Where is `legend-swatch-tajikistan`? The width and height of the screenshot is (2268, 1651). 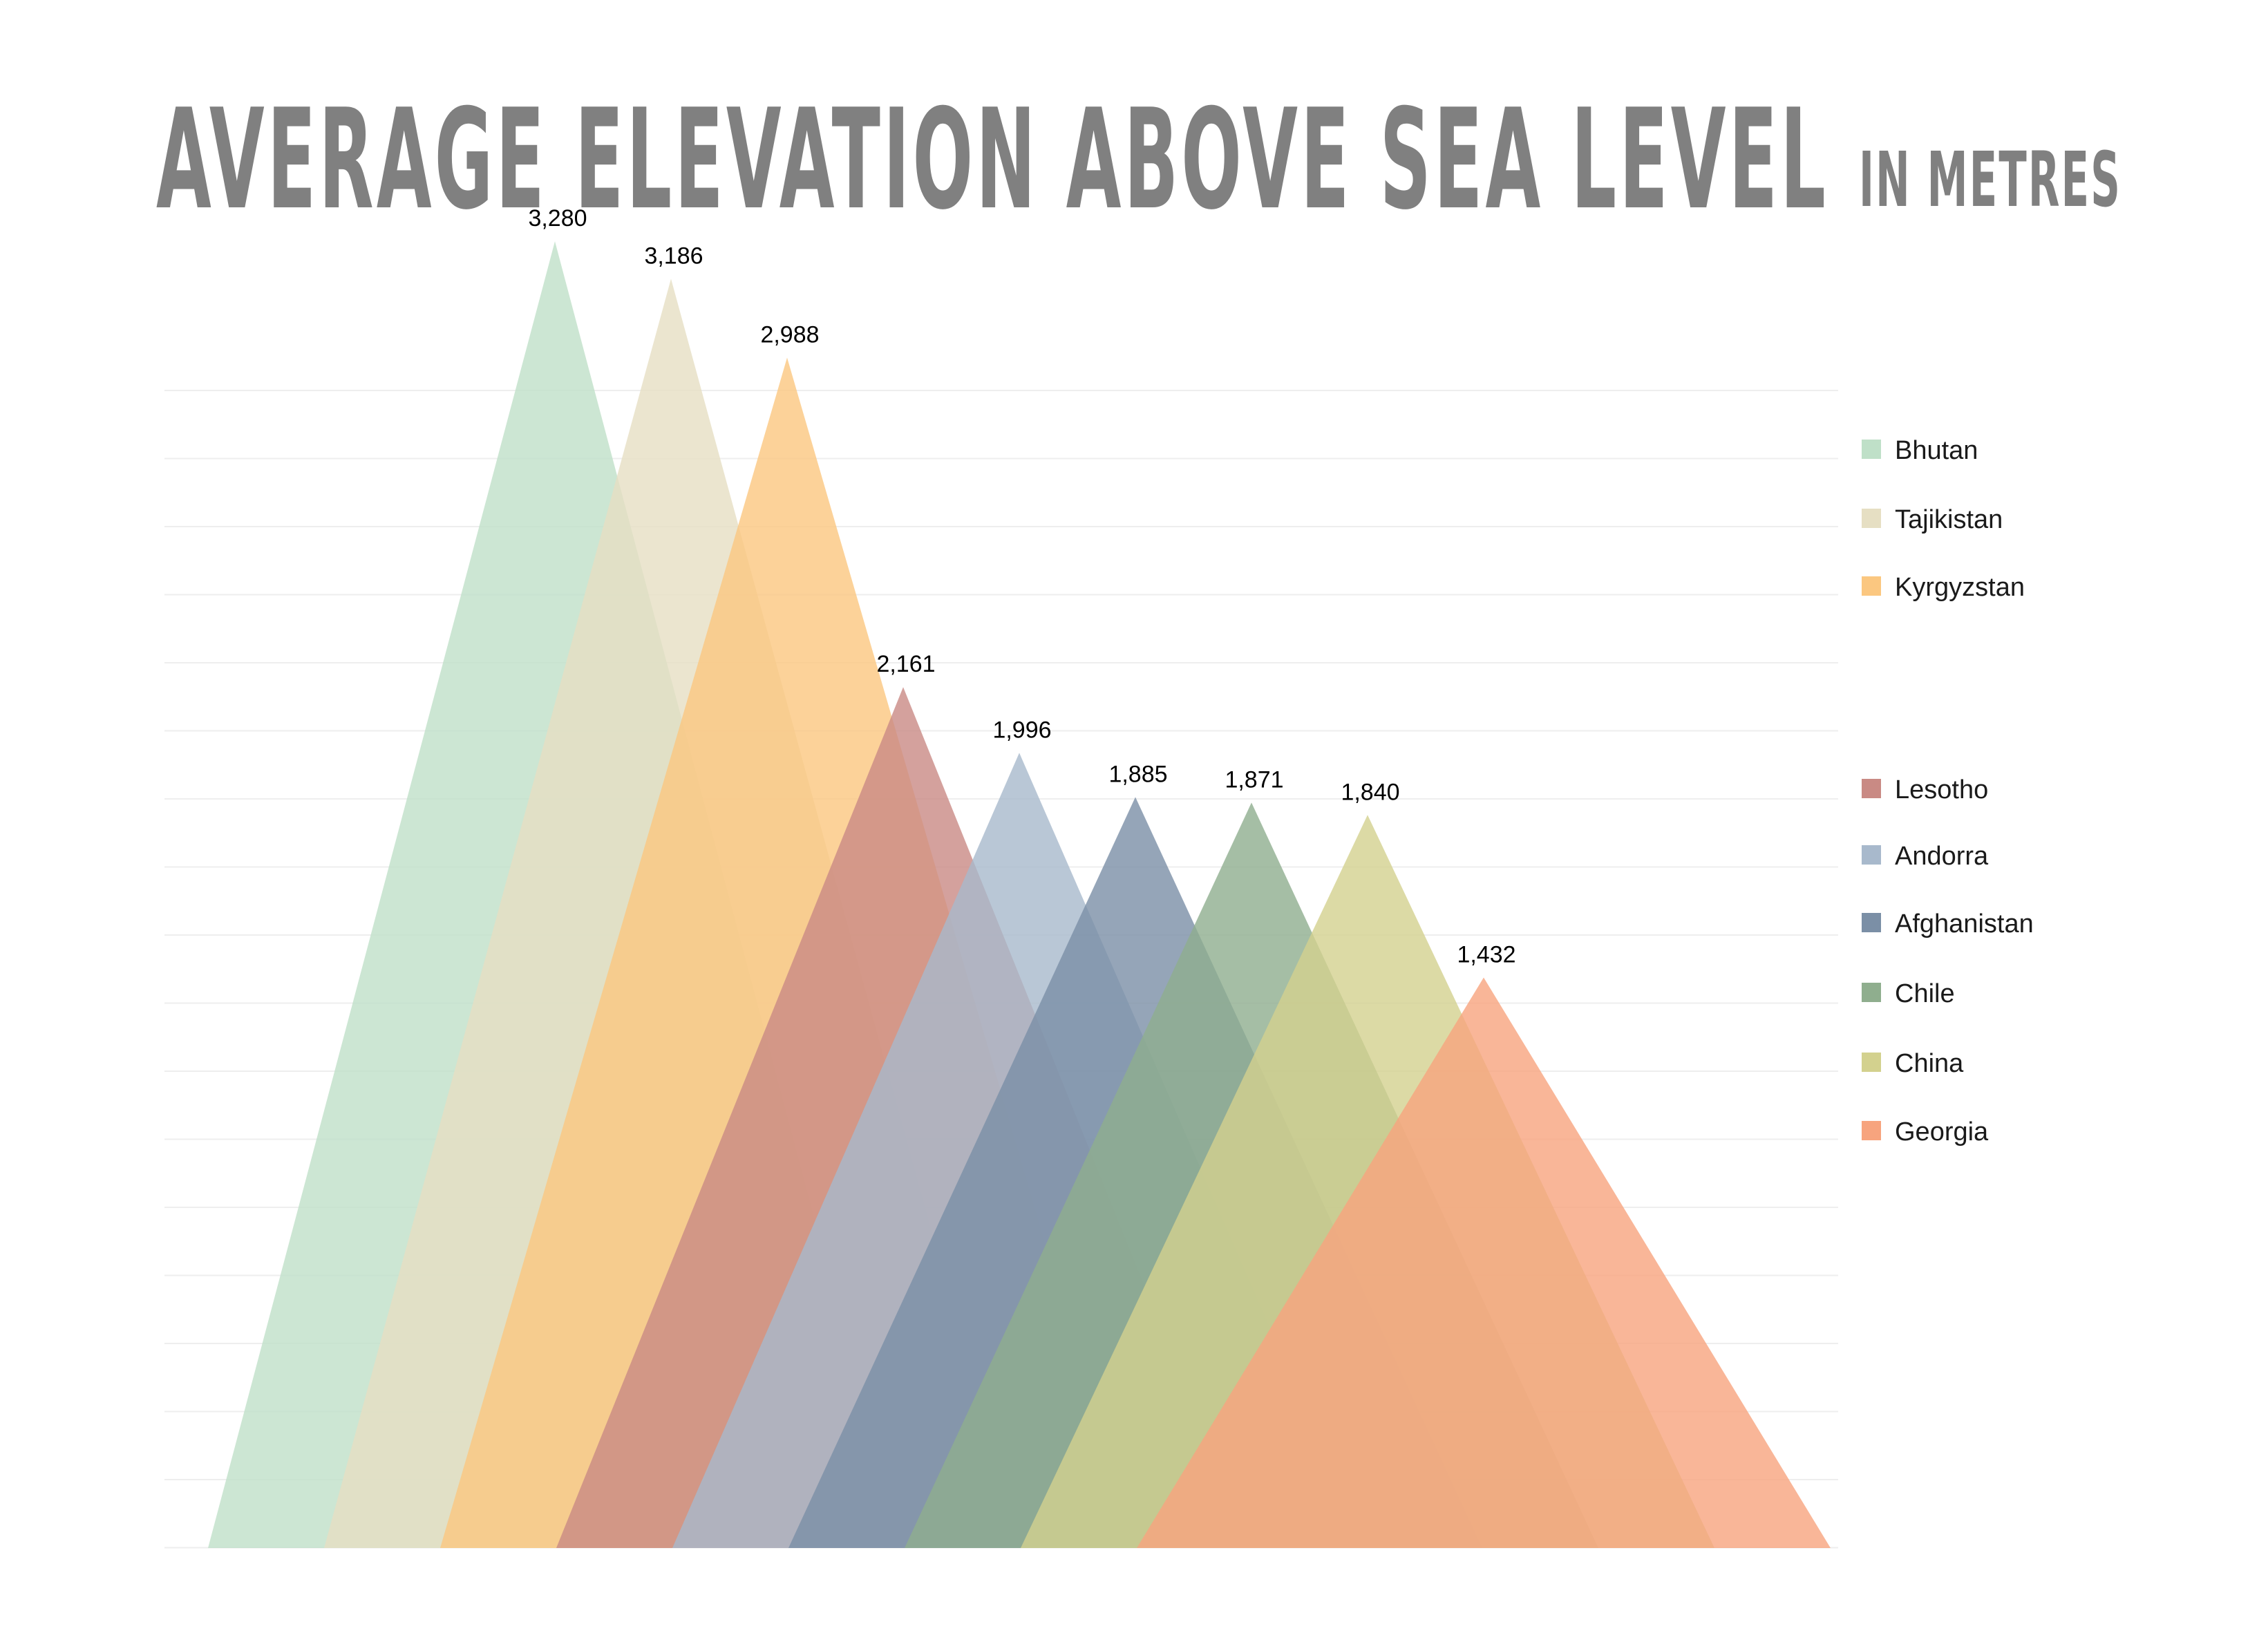 legend-swatch-tajikistan is located at coordinates (1871, 518).